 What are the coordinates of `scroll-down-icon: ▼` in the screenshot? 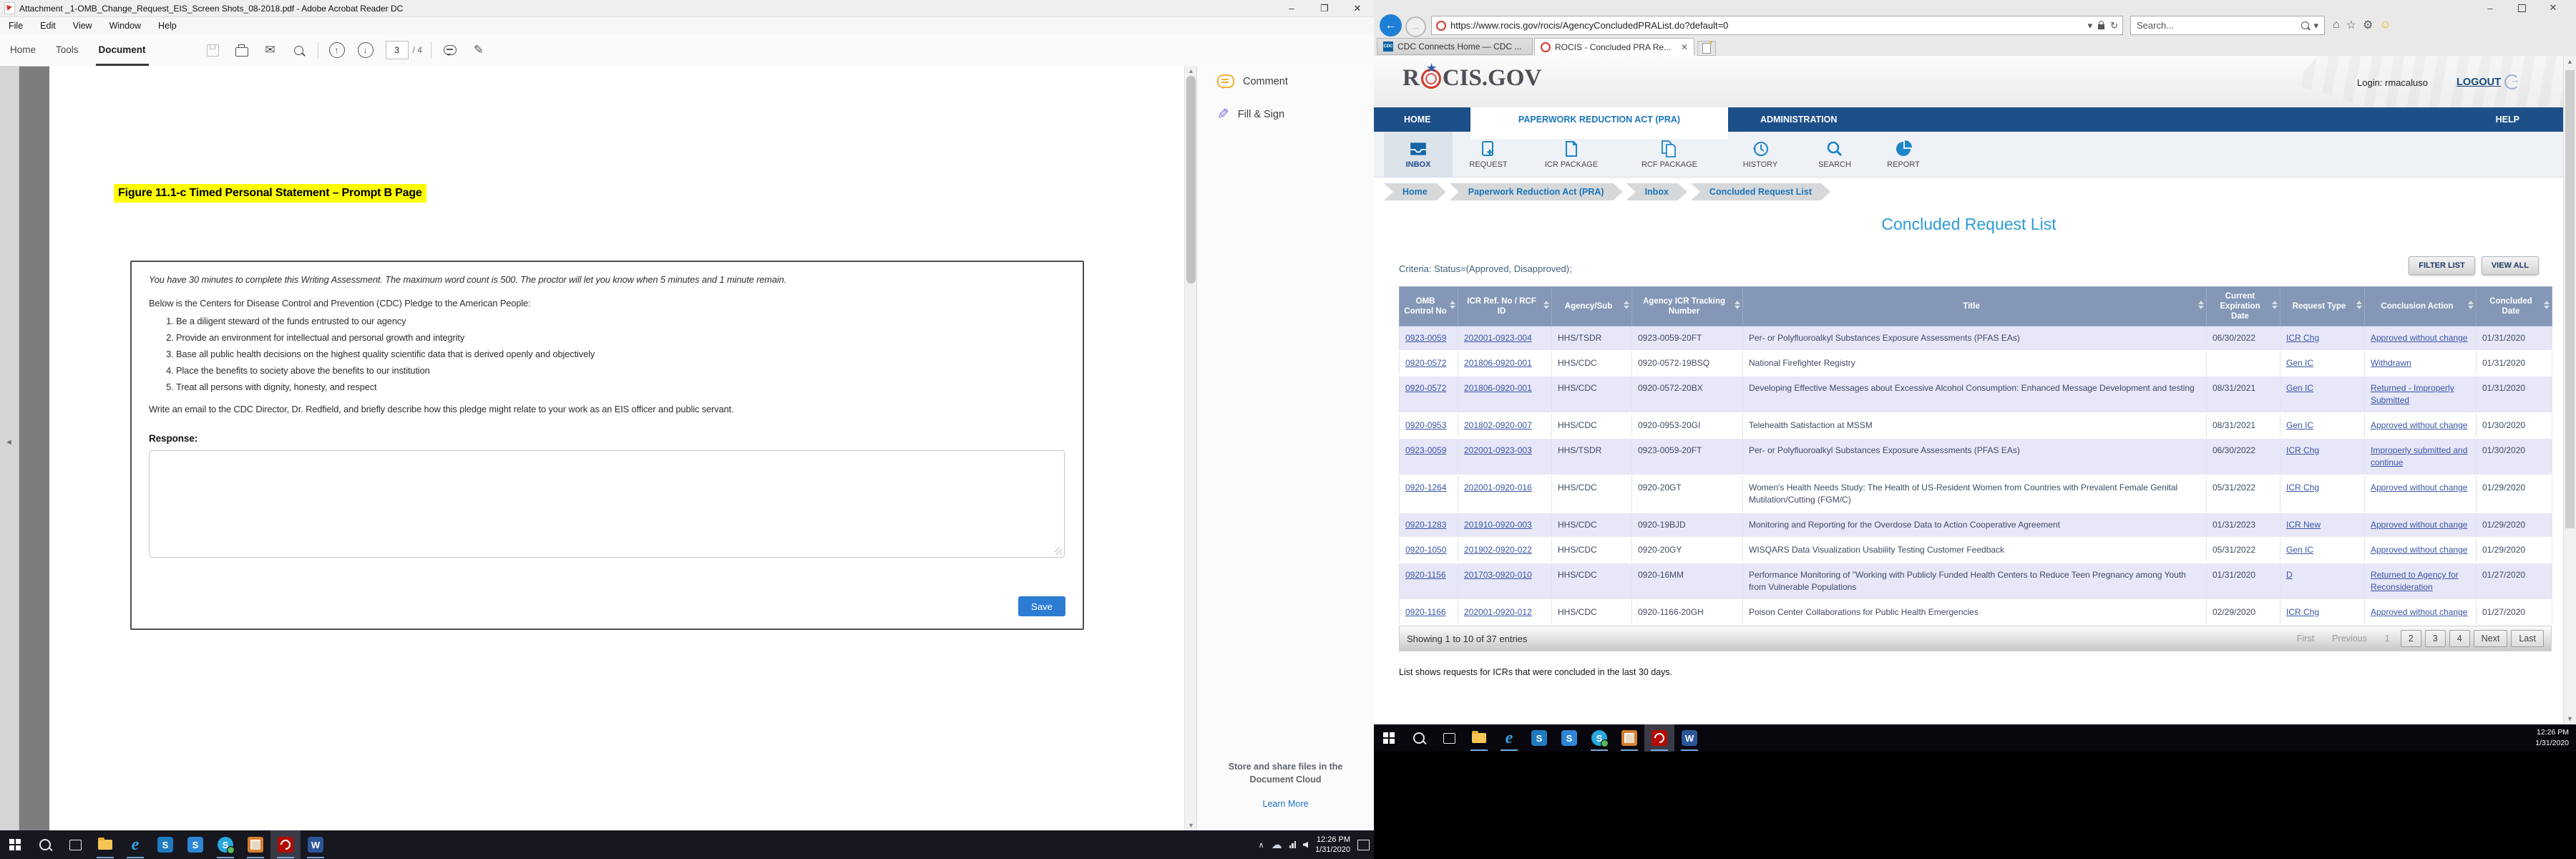 It's located at (2570, 718).